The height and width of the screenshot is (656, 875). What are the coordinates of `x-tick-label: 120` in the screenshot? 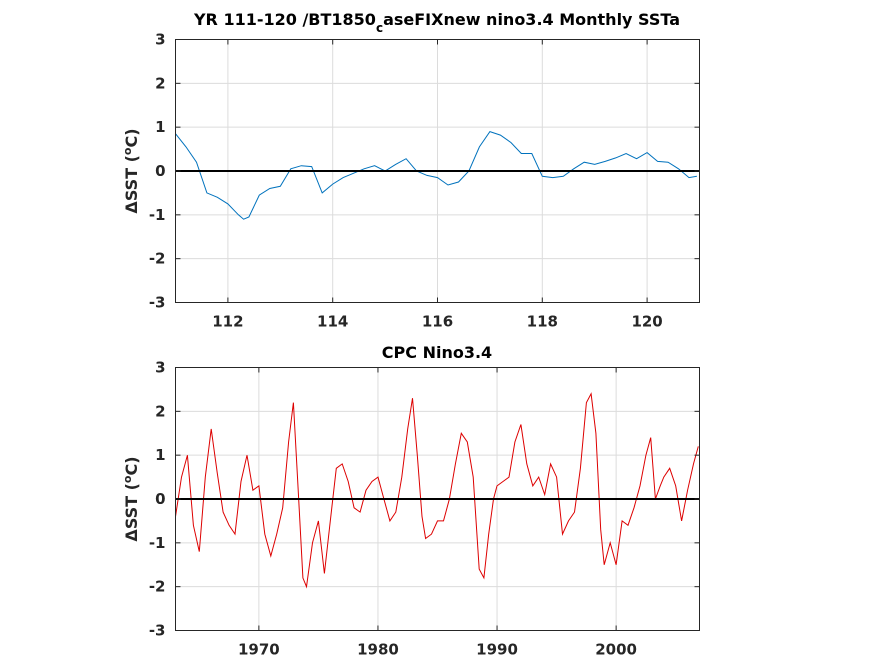 It's located at (646, 322).